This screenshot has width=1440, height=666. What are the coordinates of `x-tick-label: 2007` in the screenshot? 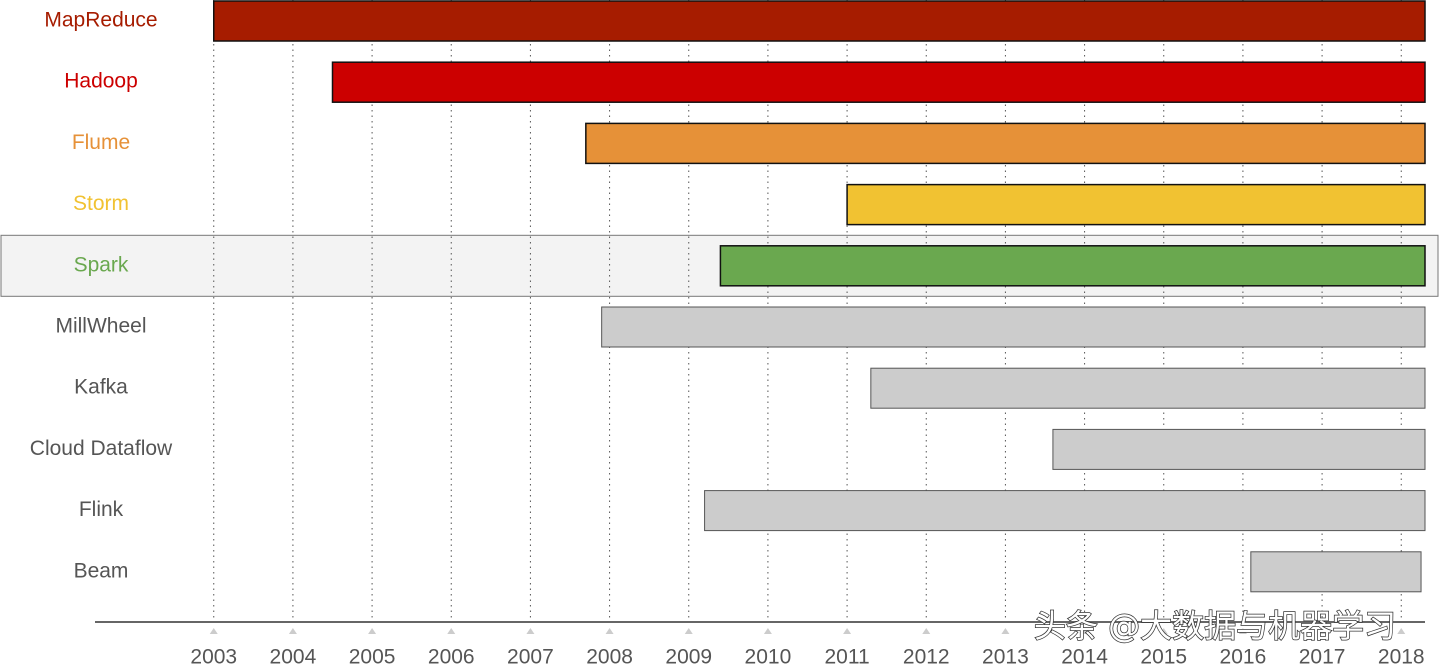 It's located at (530, 656).